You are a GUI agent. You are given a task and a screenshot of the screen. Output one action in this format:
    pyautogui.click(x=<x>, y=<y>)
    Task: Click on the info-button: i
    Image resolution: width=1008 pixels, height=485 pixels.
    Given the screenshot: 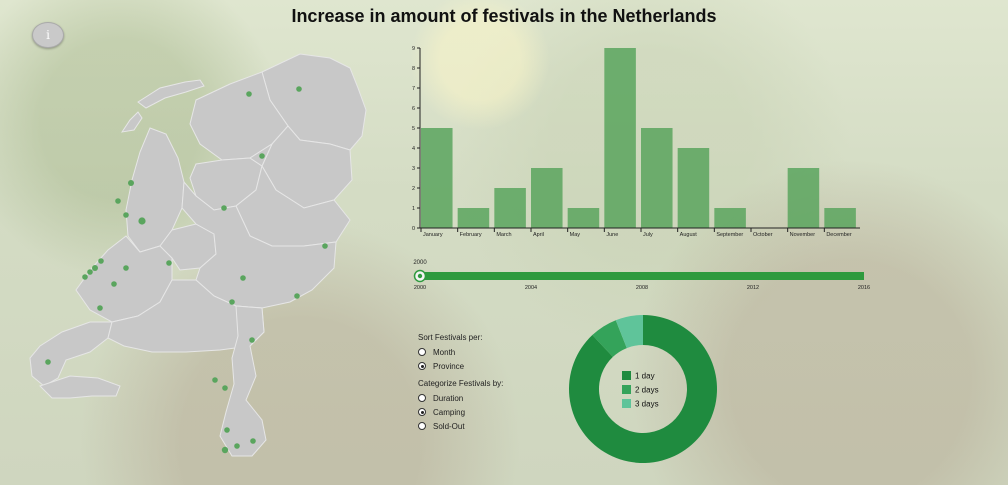 What is the action you would take?
    pyautogui.click(x=48, y=35)
    